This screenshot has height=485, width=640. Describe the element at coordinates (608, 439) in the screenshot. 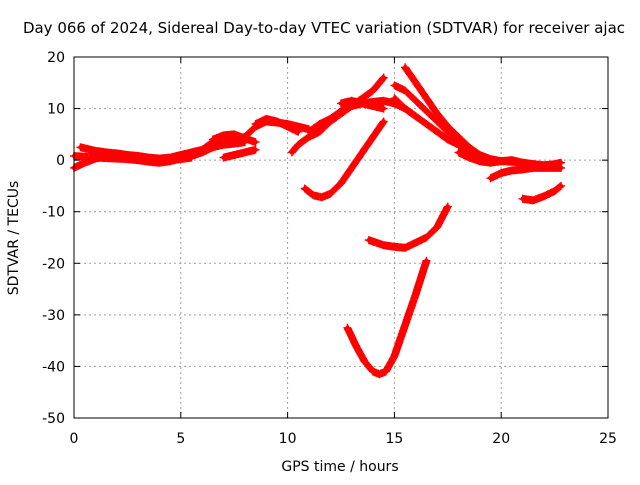

I see `x-tick-label: 25` at that location.